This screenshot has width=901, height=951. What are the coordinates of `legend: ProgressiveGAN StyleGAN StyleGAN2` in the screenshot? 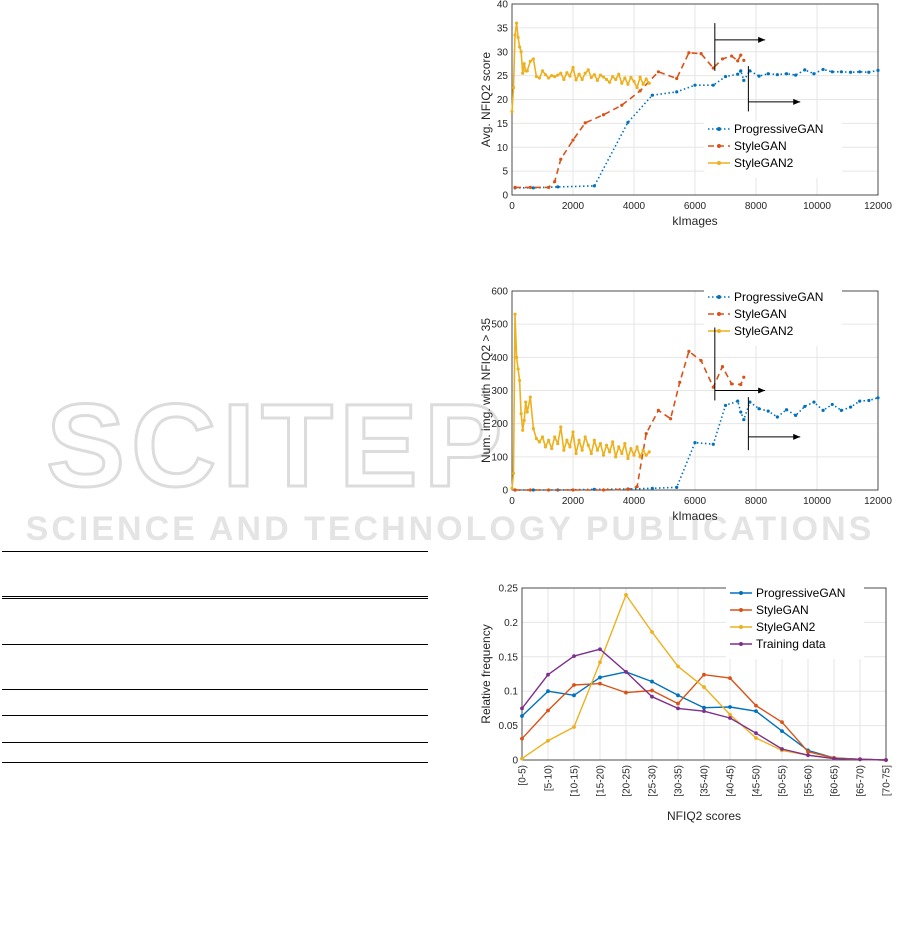 It's located at (773, 317).